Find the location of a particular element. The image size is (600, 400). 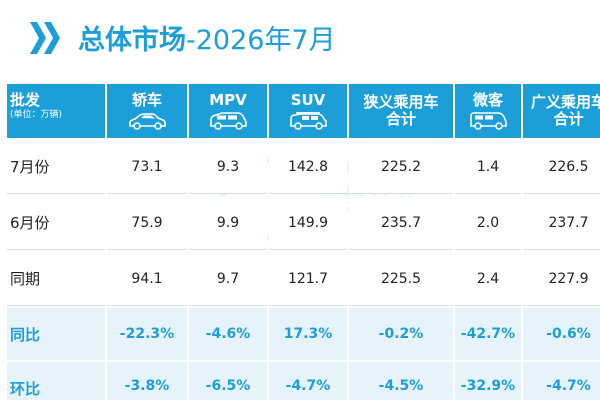

table-cell: 94.1 is located at coordinates (147, 279).